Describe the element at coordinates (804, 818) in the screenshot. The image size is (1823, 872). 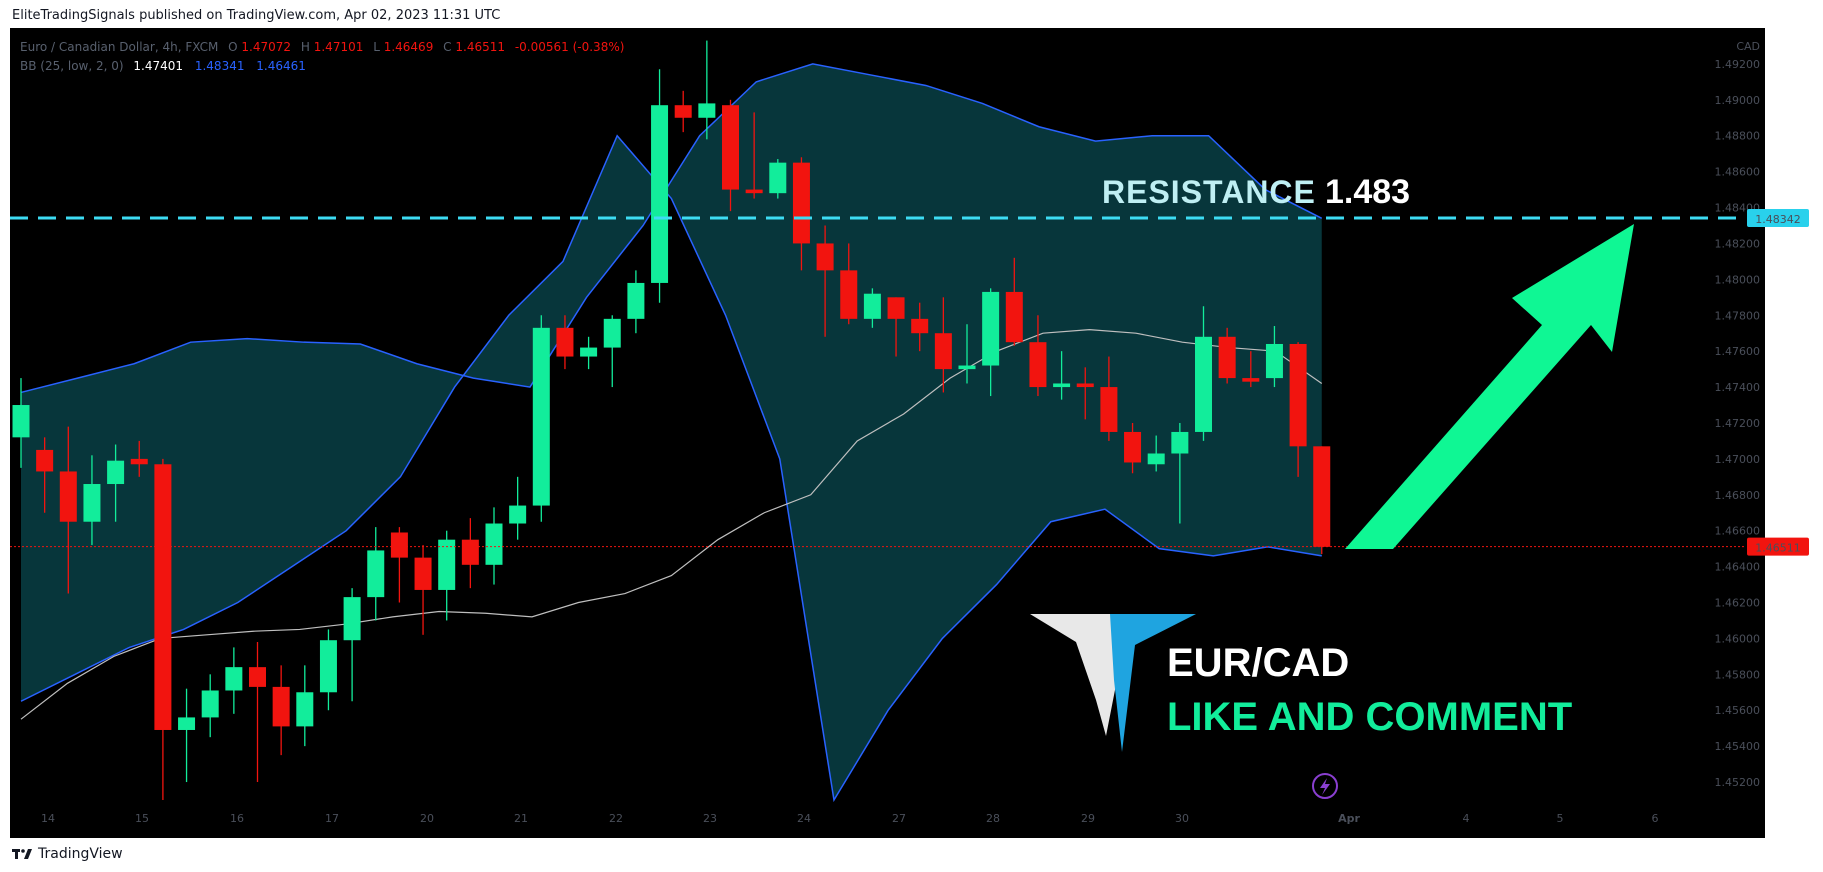
I see `time-tick: 24` at that location.